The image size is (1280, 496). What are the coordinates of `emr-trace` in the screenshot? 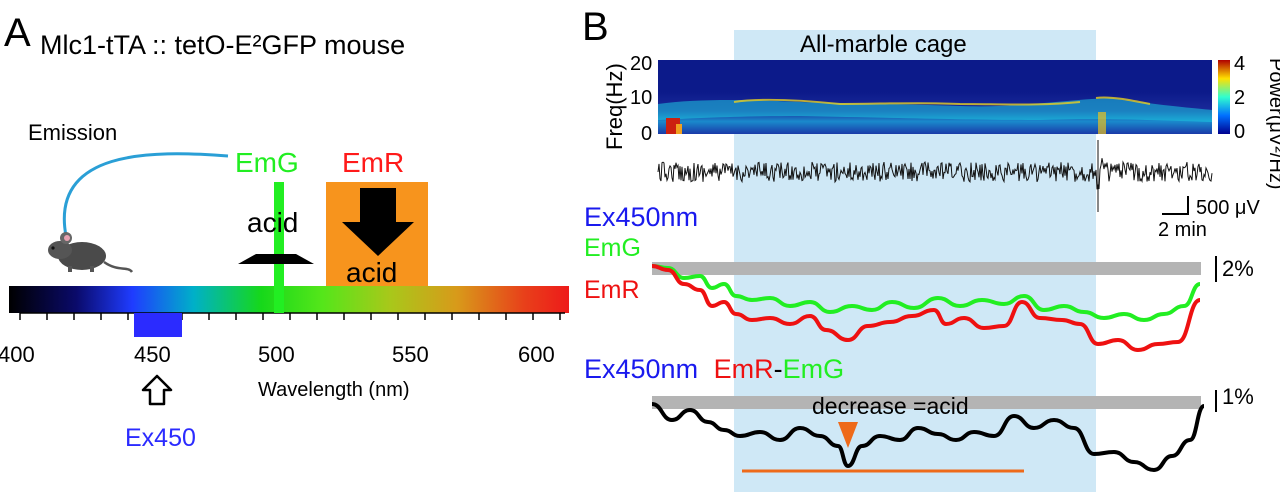 It's located at (926, 308).